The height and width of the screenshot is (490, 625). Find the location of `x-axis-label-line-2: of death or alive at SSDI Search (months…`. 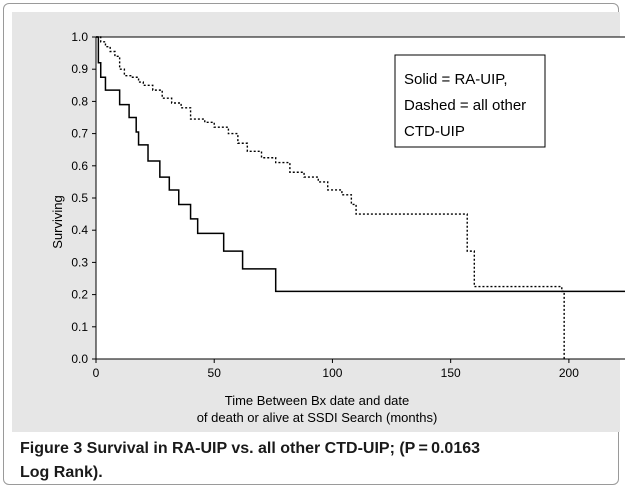

x-axis-label-line-2: of death or alive at SSDI Search (months… is located at coordinates (317, 417).